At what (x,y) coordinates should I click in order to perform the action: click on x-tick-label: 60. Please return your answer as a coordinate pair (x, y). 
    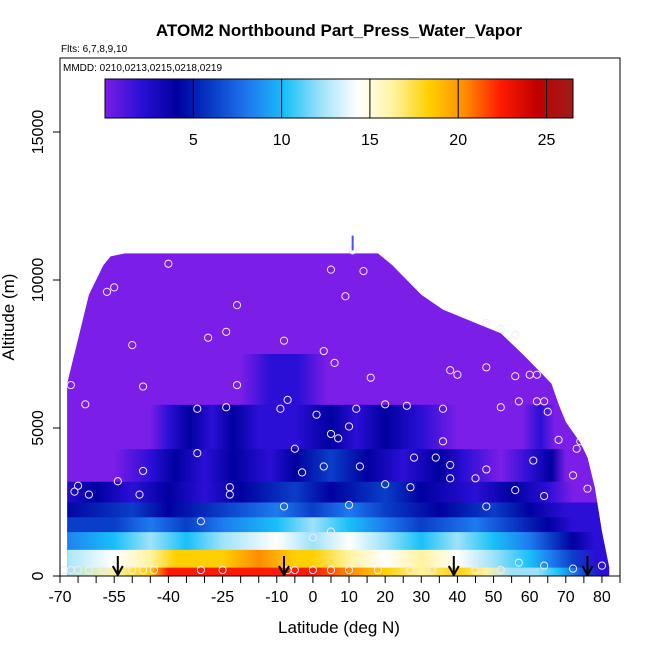
    Looking at the image, I should click on (530, 597).